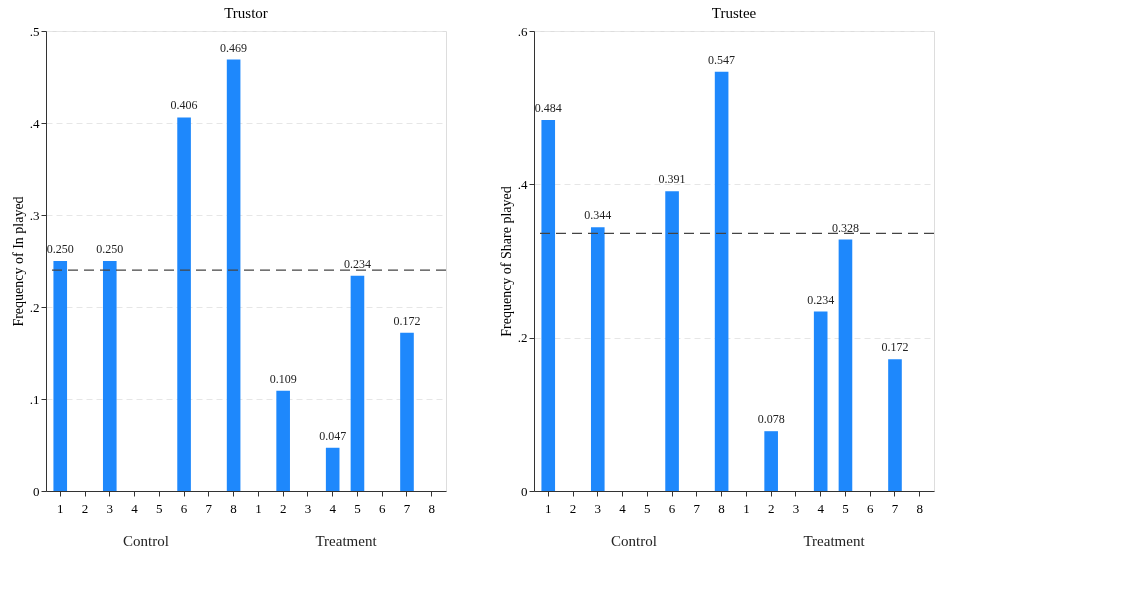  I want to click on y-tick-label: .1, so click(34, 399).